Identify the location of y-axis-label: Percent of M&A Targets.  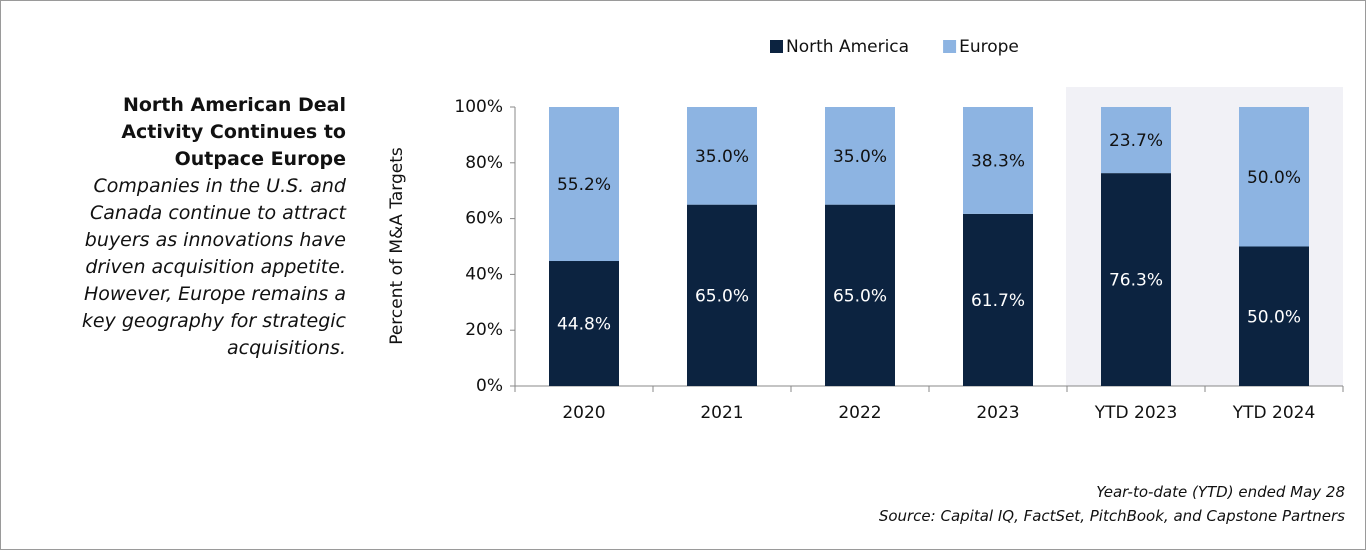
(397, 246).